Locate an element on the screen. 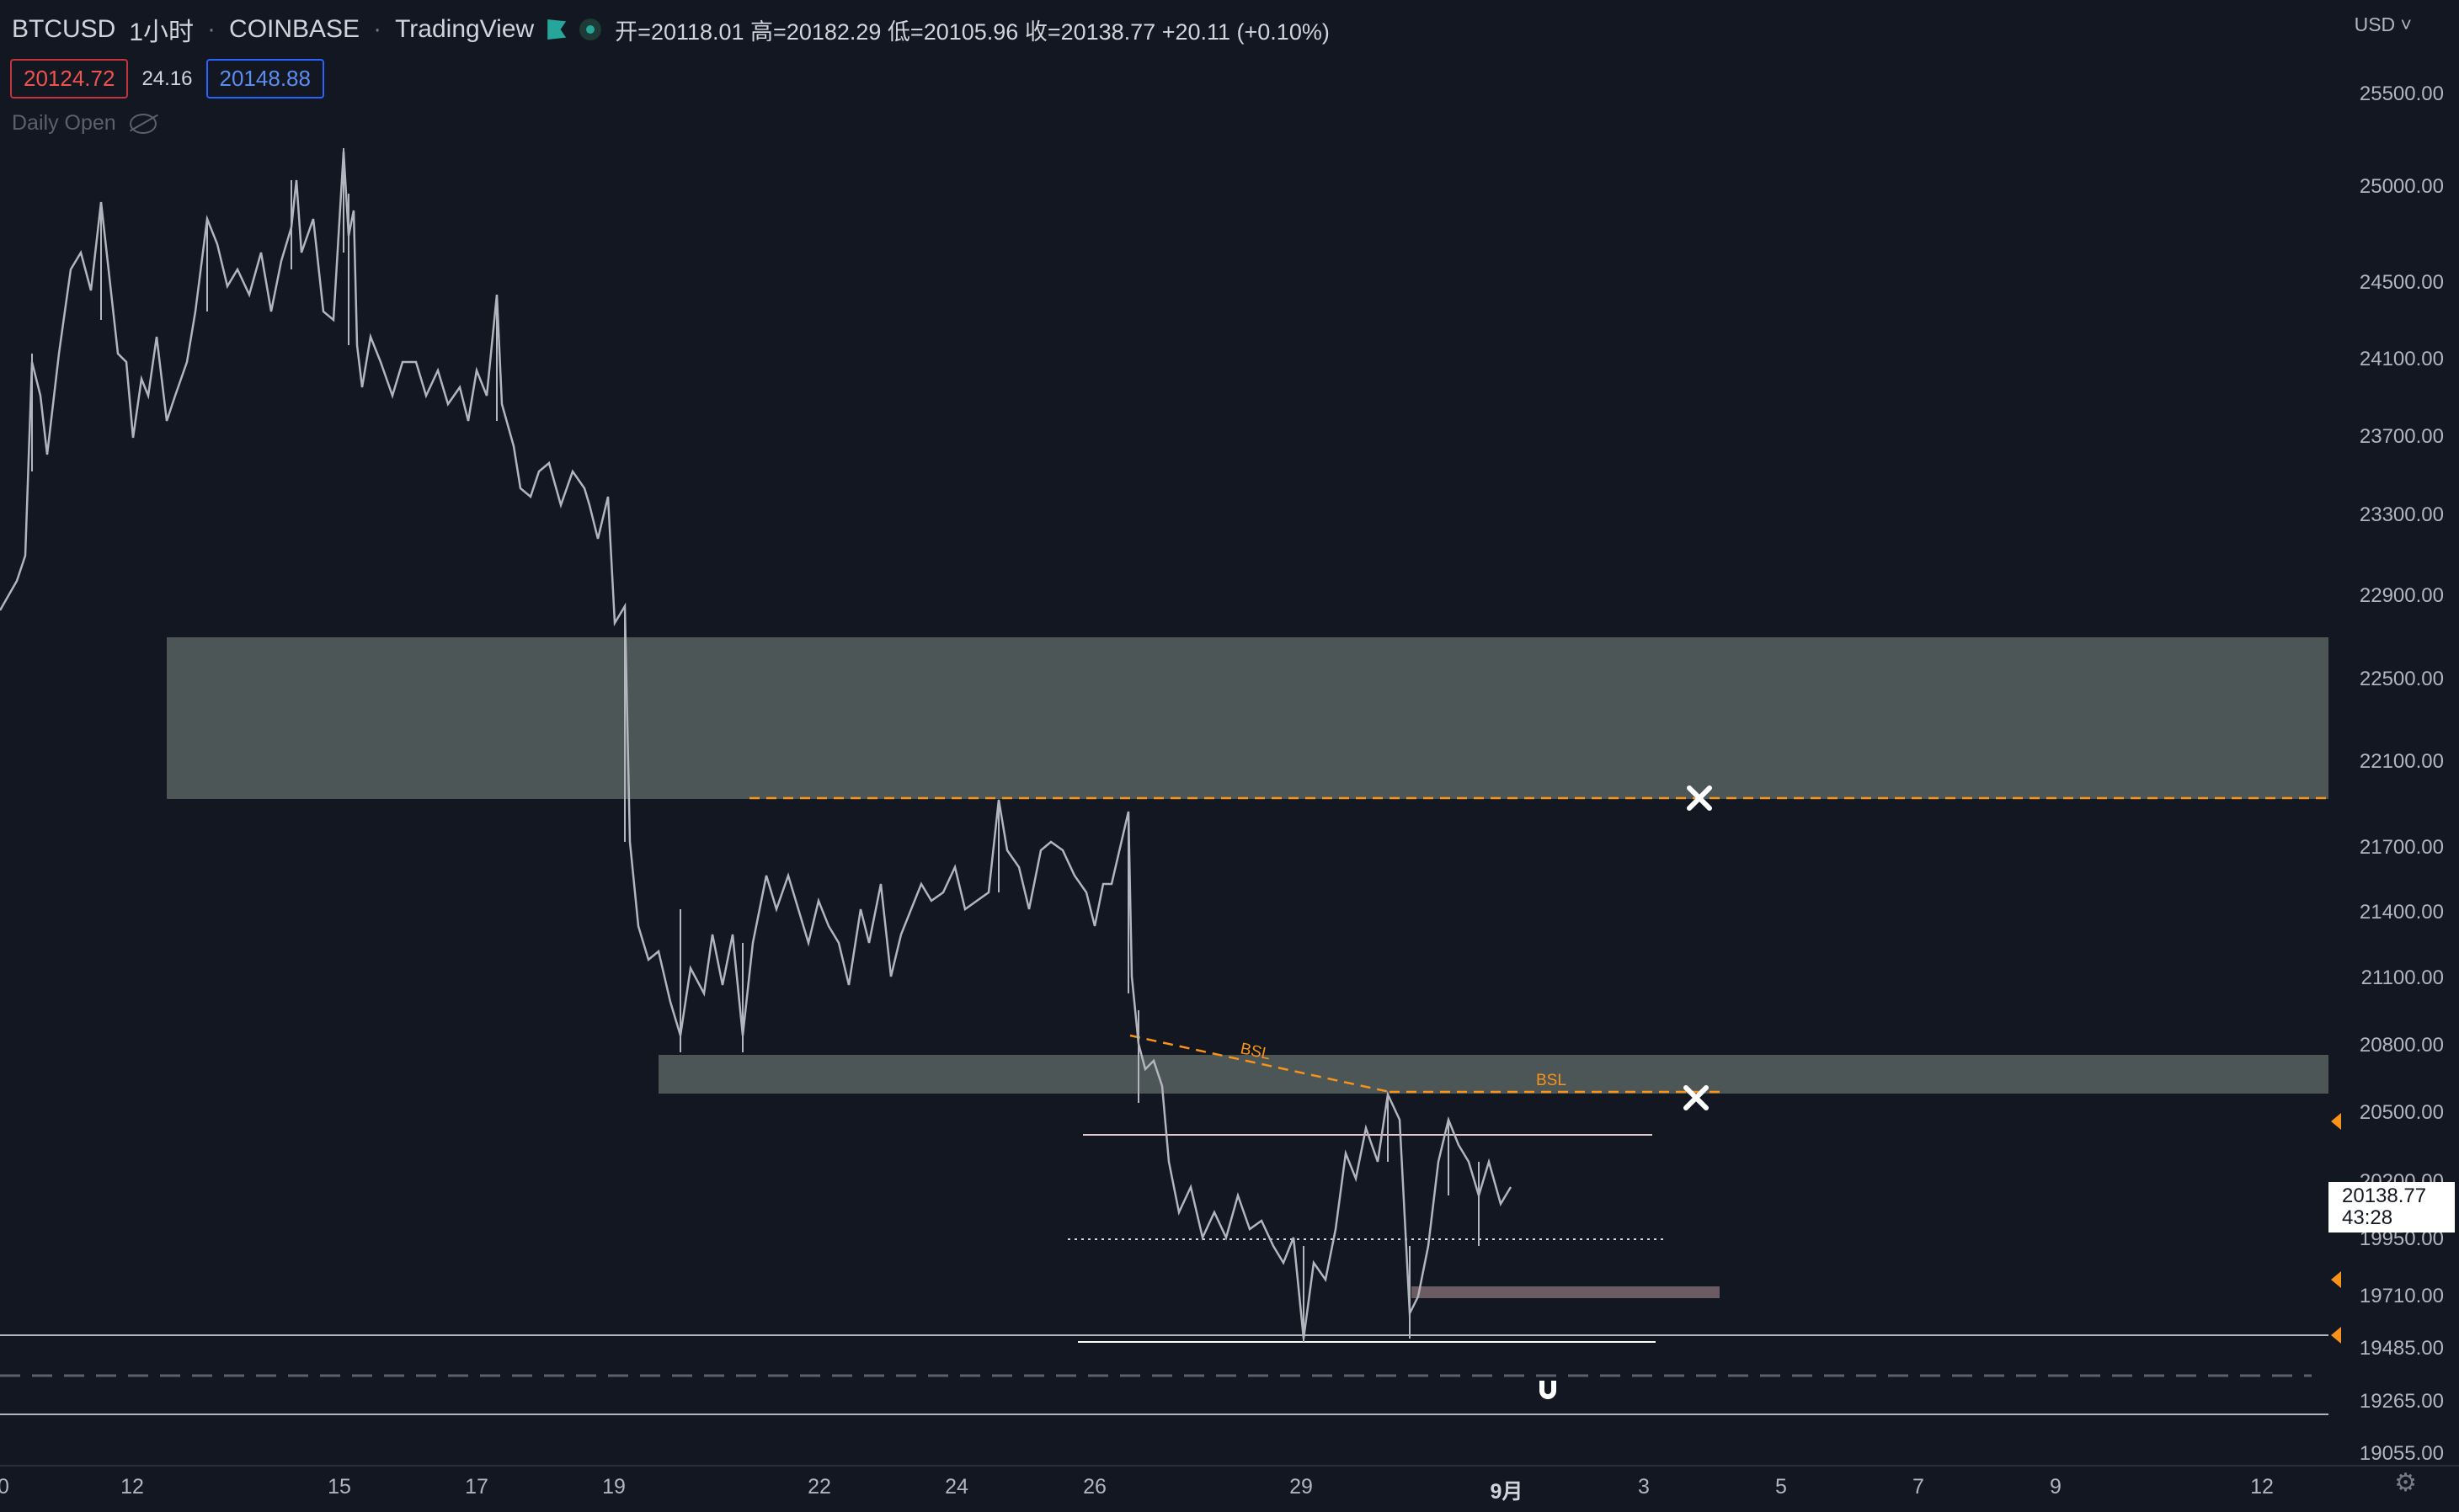 This screenshot has height=1512, width=2459. supply-zone-upper is located at coordinates (1247, 718).